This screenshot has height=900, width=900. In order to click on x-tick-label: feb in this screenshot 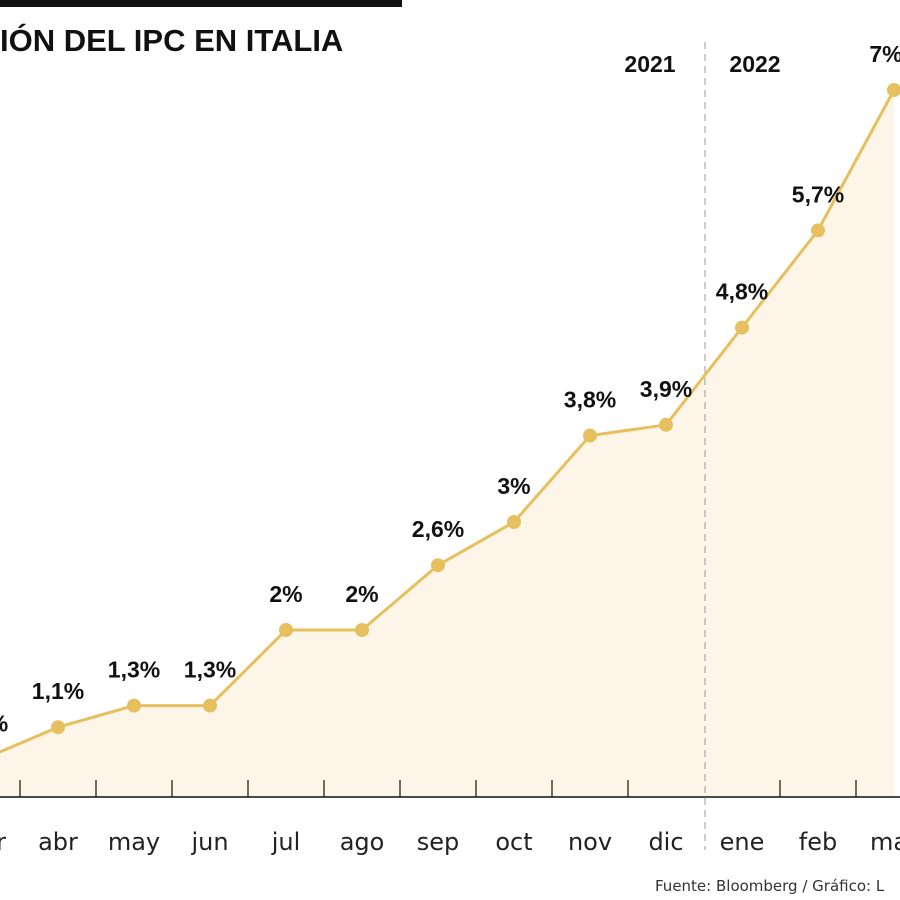, I will do `click(818, 842)`.